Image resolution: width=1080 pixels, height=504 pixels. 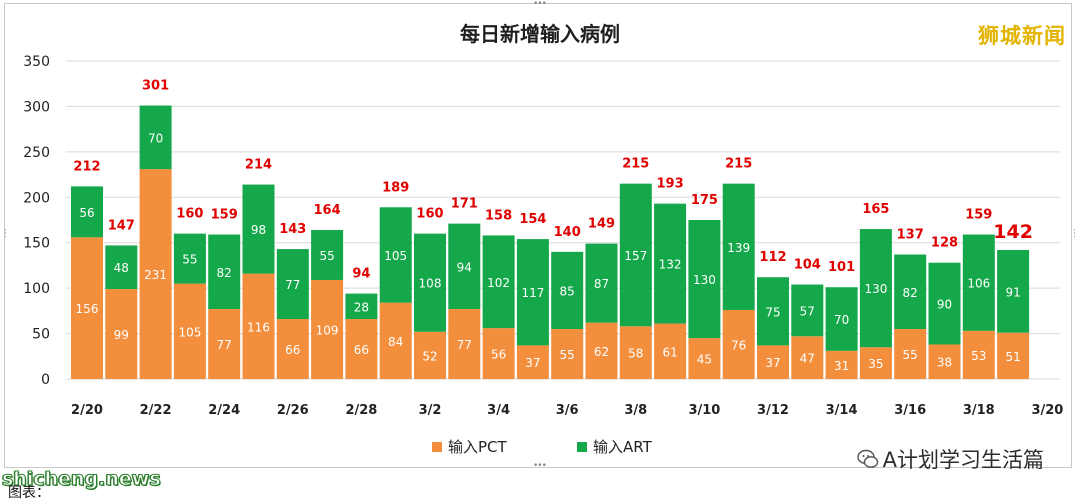 What do you see at coordinates (45, 380) in the screenshot?
I see `y-tick-label: 0` at bounding box center [45, 380].